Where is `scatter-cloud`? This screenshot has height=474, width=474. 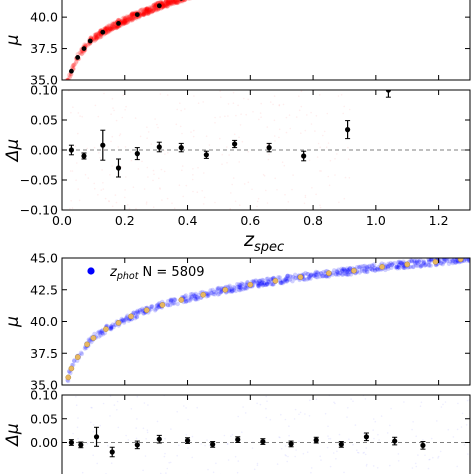 scatter-cloud is located at coordinates (271, 434).